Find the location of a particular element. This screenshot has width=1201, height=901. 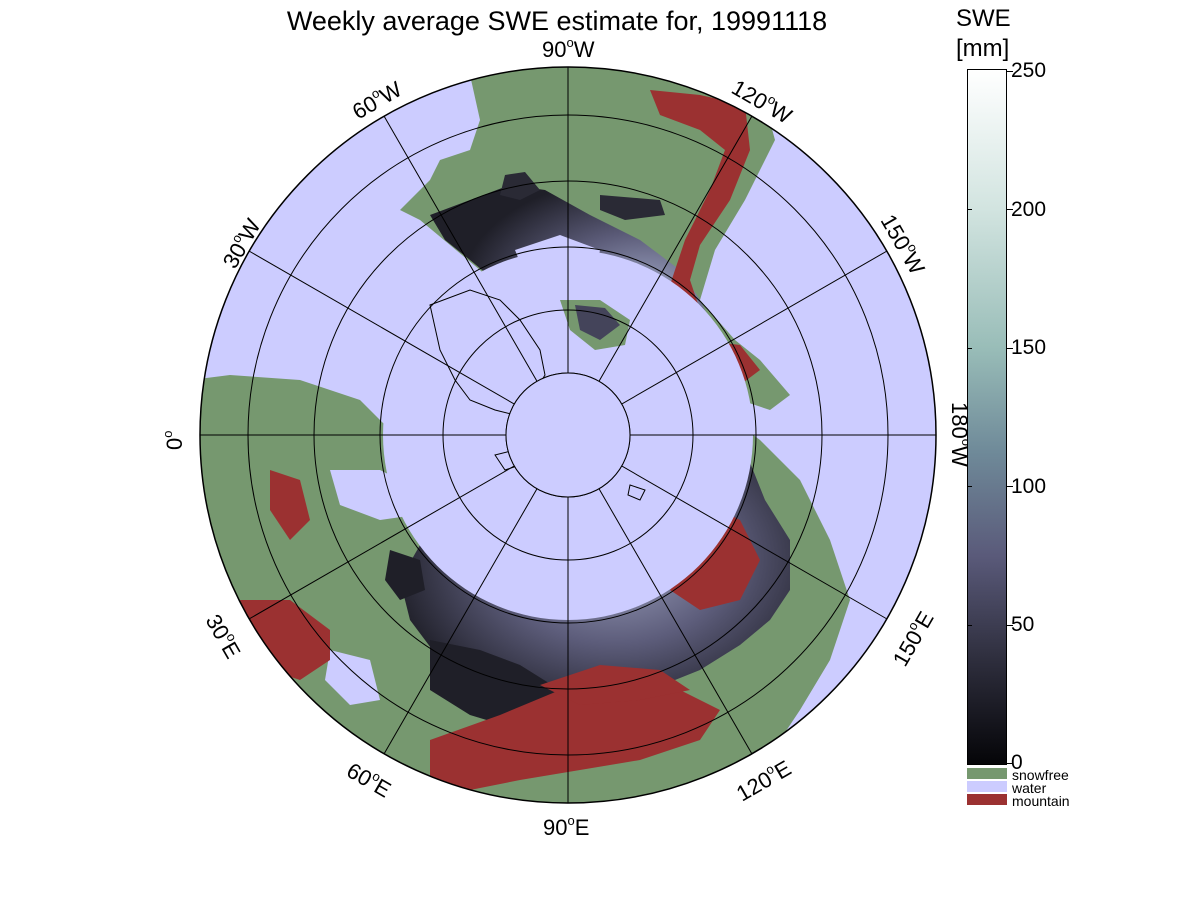

legend-swatch-mountain is located at coordinates (987, 799).